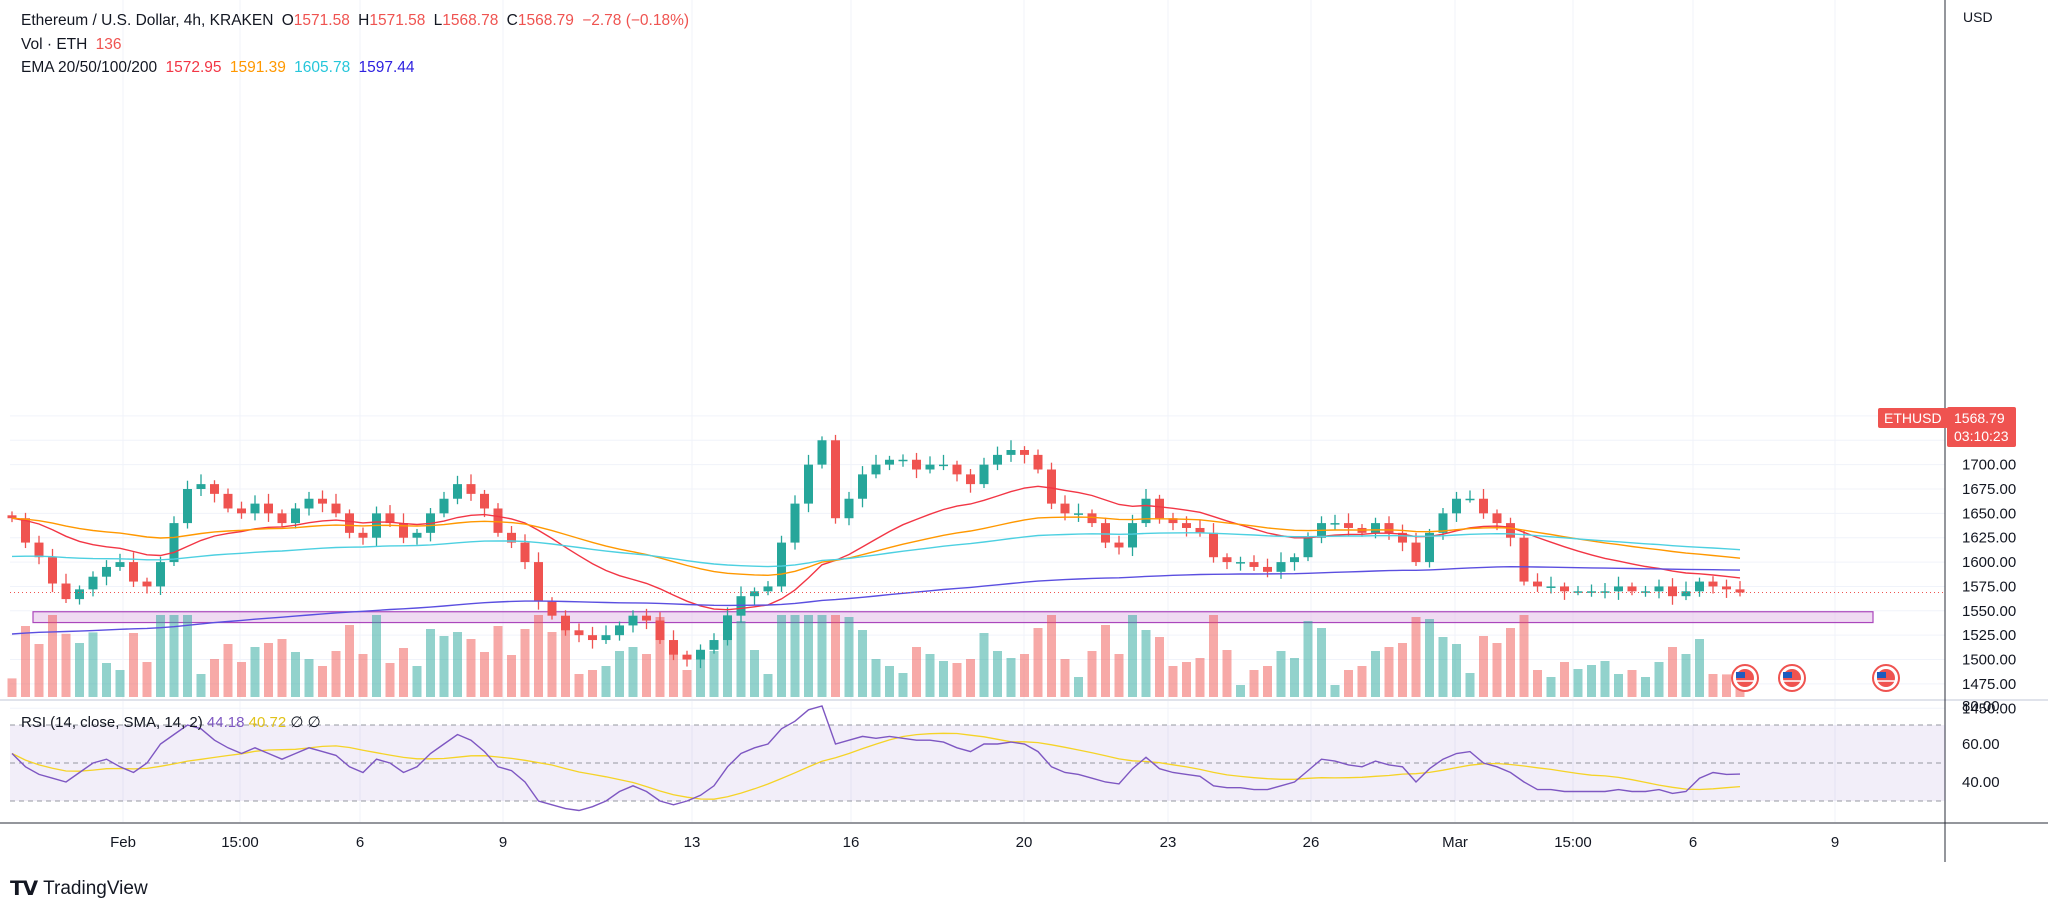 The image size is (2048, 909). Describe the element at coordinates (1981, 427) in the screenshot. I see `last-price-tag: 1568.79 03:10:23` at that location.